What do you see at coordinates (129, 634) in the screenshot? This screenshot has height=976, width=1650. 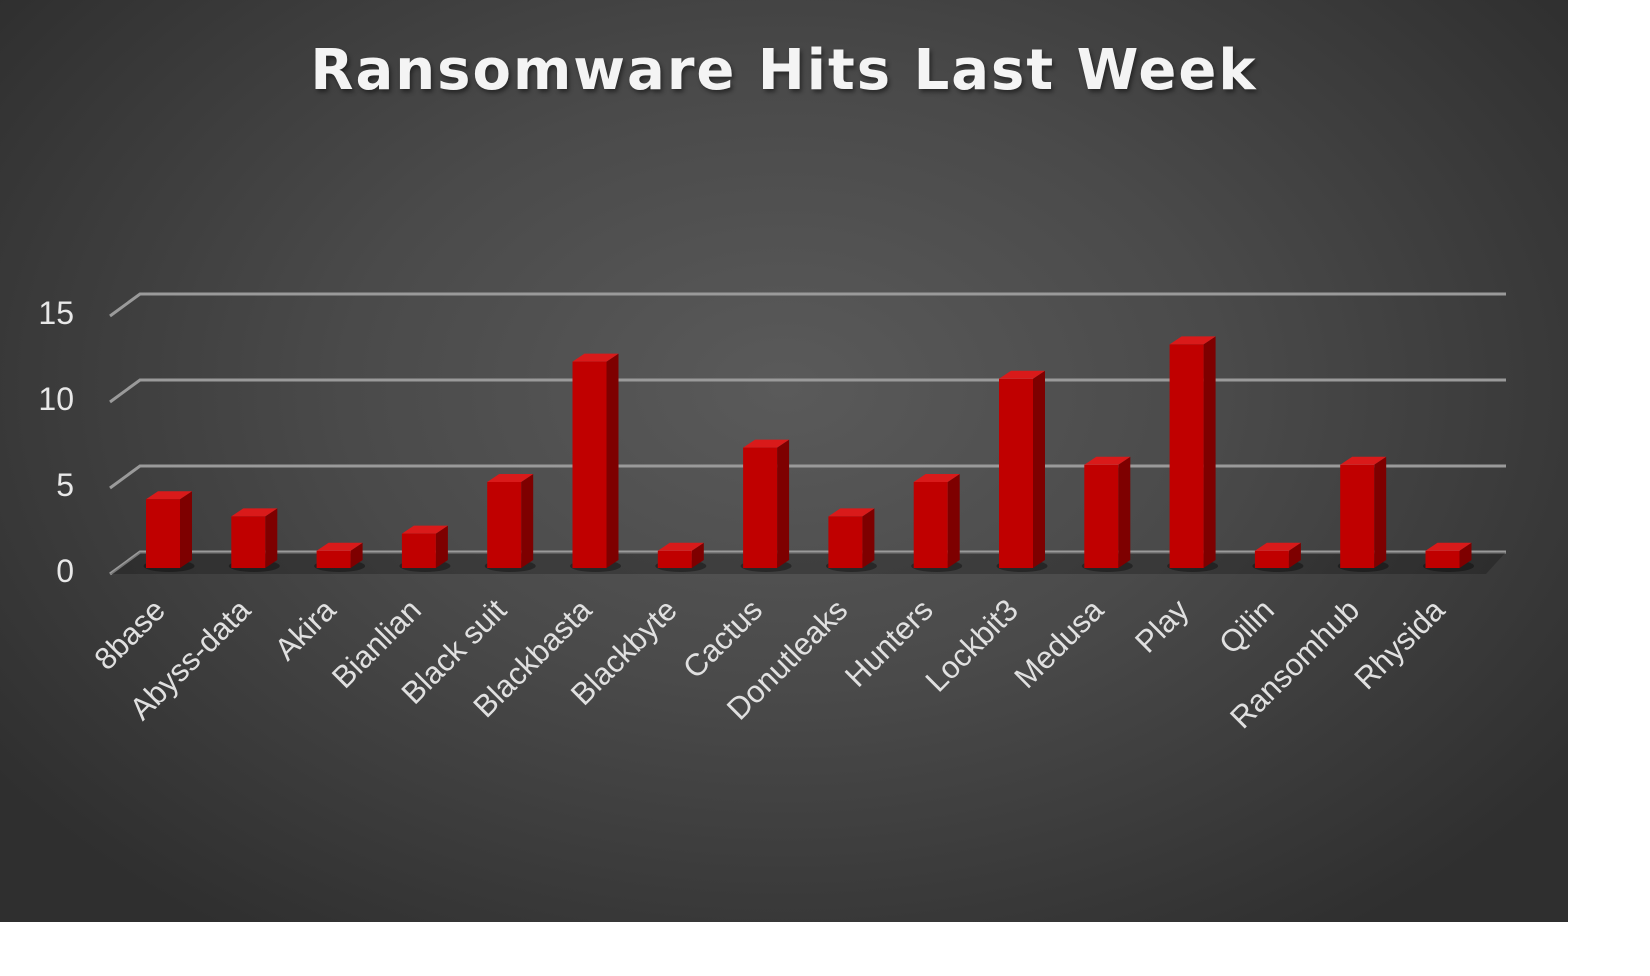 I see `x-tick-label: 8base` at bounding box center [129, 634].